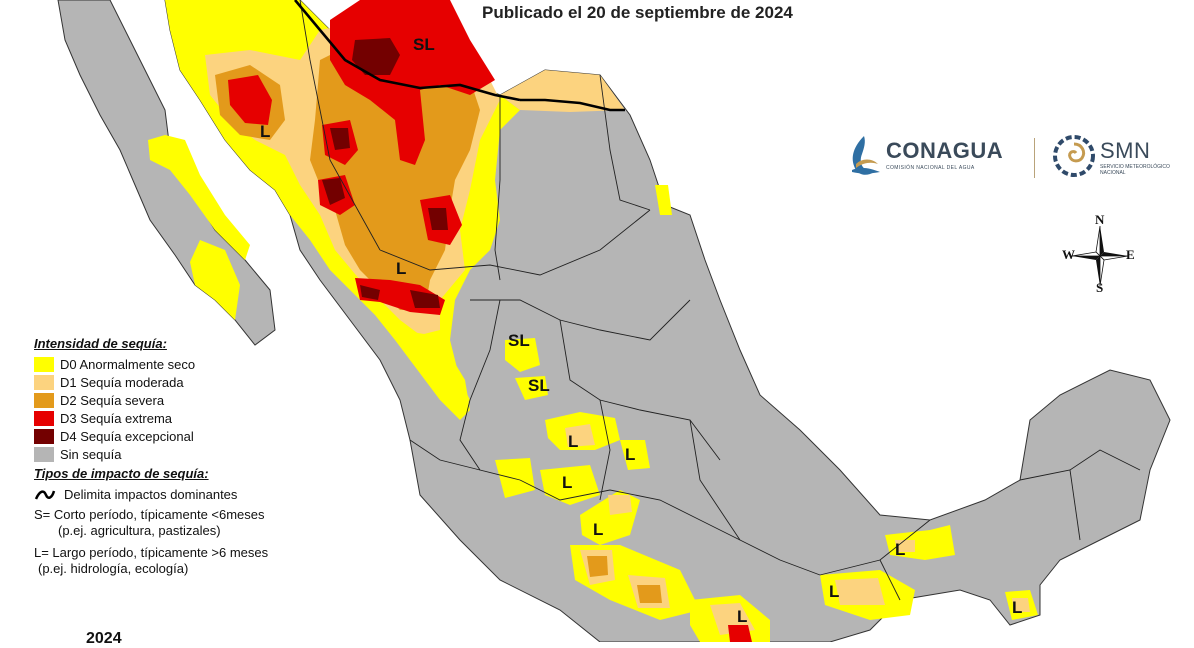 This screenshot has height=648, width=1194. I want to click on legend-long-term-line1: L= Largo período, típicamente >6 meses, so click(151, 552).